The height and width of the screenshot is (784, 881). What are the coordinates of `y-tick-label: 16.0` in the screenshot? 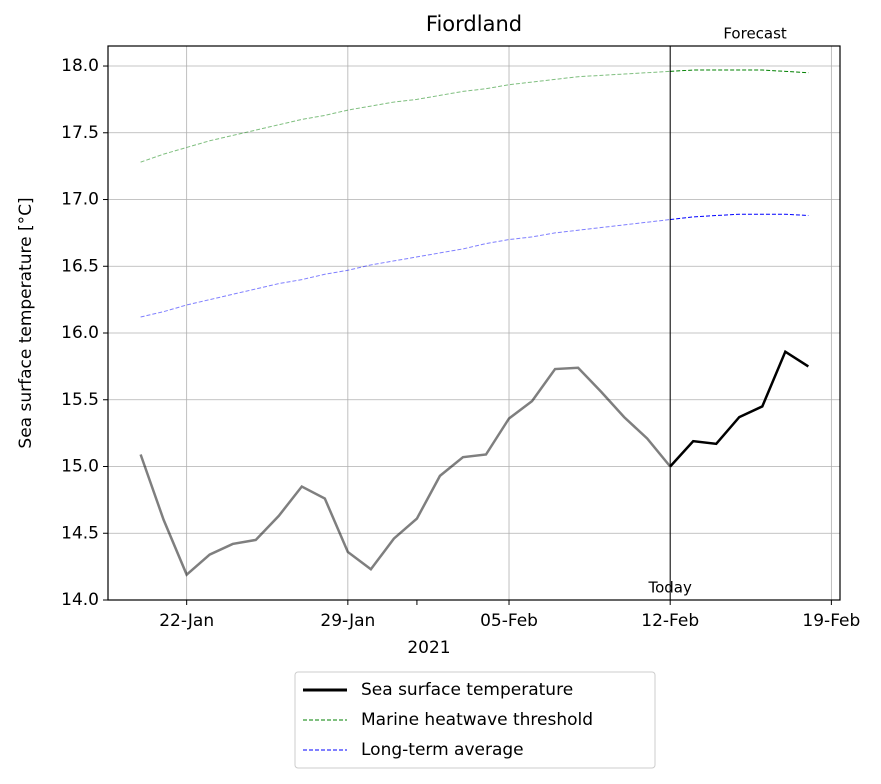 It's located at (80, 333).